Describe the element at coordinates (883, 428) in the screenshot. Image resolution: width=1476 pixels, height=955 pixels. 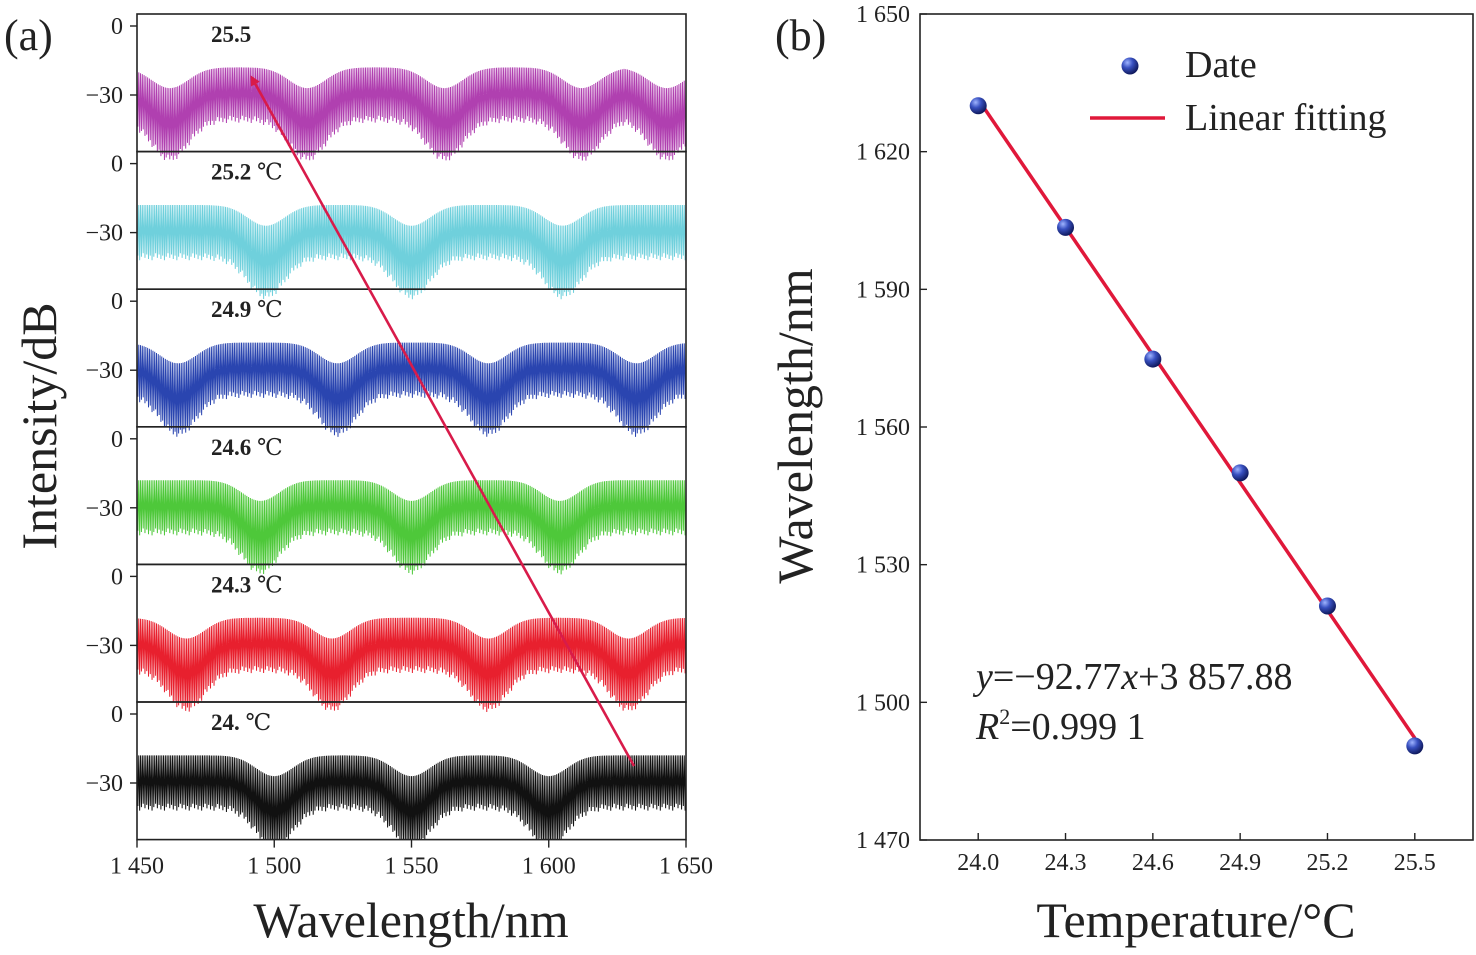
I see `y-tick-label: 1 560` at that location.